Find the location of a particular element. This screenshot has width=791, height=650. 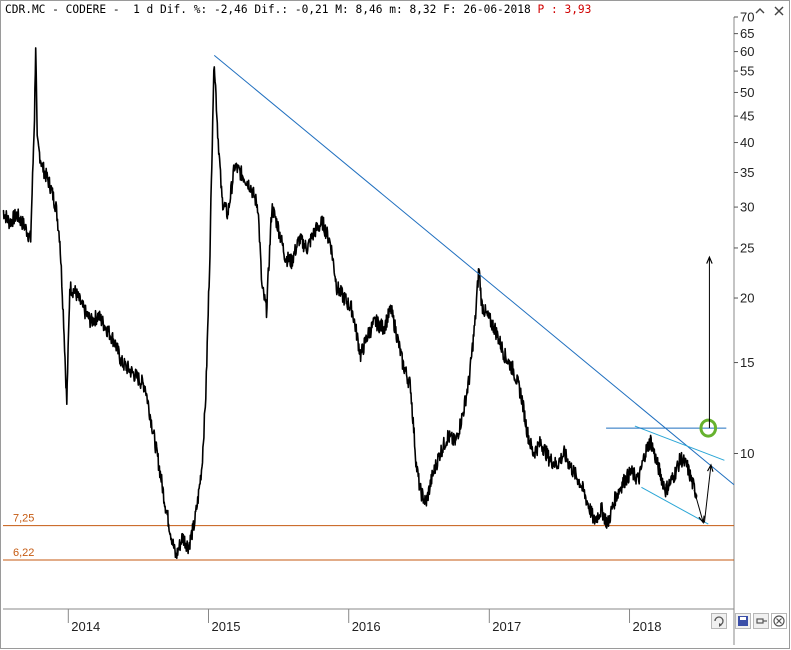

symbol: CDR.MC is located at coordinates (25, 9).